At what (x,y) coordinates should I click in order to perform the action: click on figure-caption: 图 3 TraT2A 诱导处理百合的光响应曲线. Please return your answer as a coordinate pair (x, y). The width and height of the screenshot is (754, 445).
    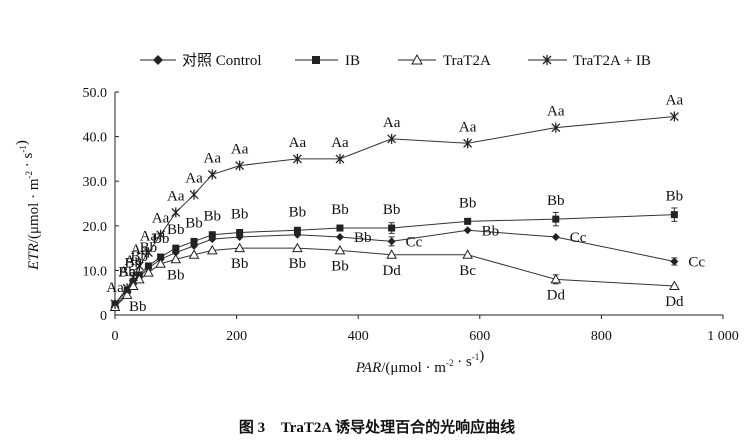
    Looking at the image, I should click on (377, 427).